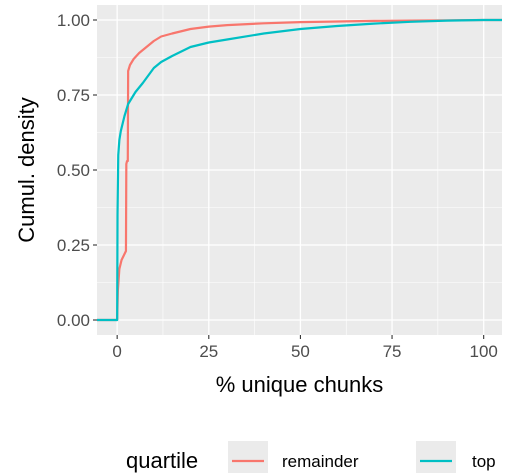  Describe the element at coordinates (483, 351) in the screenshot. I see `x-tick-label: 100` at that location.